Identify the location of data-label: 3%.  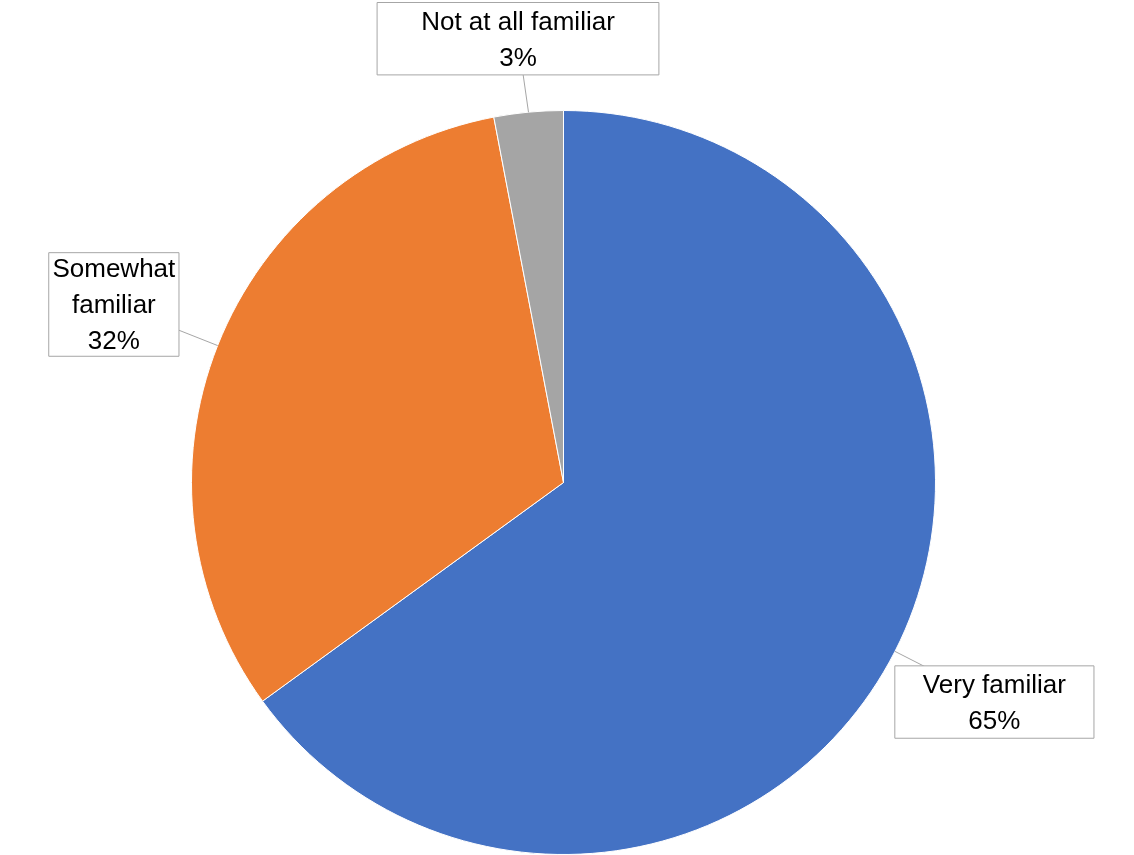
(518, 56).